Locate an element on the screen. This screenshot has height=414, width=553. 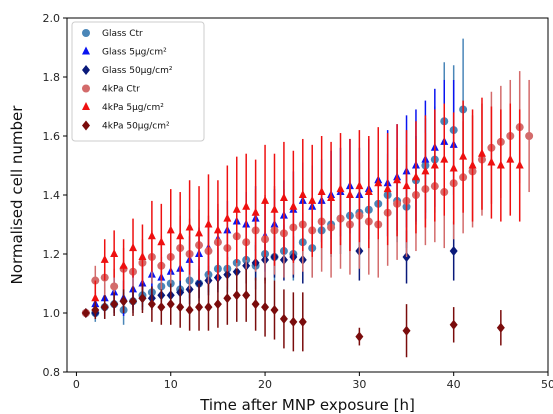
y-axis-title: Normalised cell number is located at coordinates (17, 195).